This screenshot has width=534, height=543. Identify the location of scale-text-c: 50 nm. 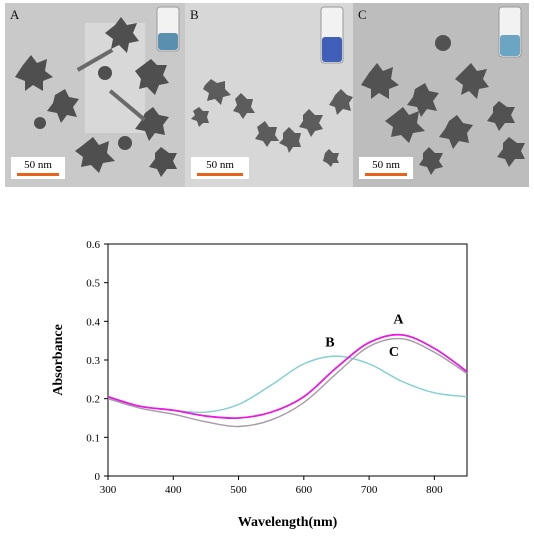
(386, 165).